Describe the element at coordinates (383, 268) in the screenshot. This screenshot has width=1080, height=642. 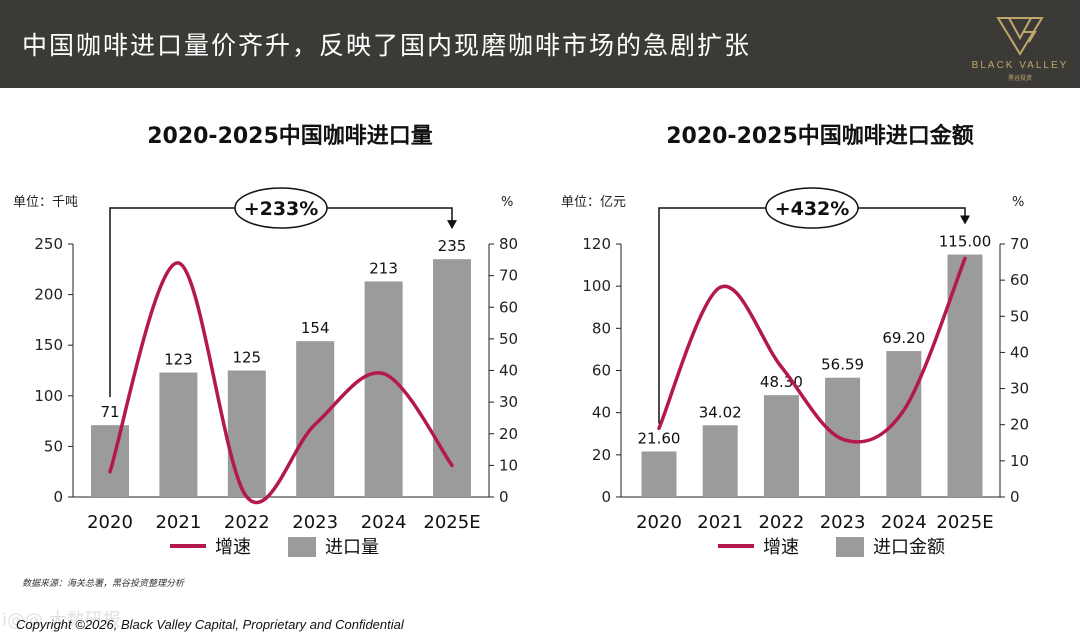
I see `bar-value-label: 213` at that location.